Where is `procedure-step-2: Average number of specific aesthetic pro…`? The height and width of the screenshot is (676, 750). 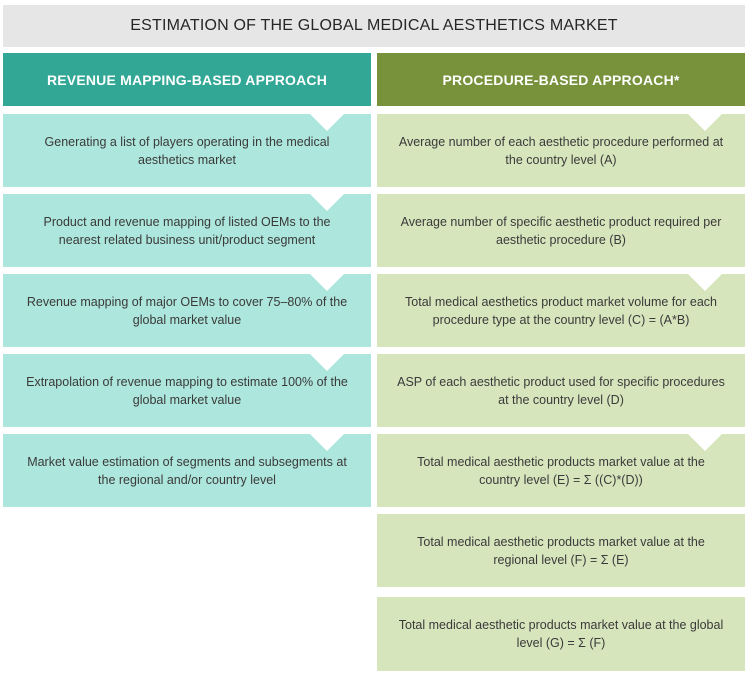 procedure-step-2: Average number of specific aesthetic pro… is located at coordinates (561, 230).